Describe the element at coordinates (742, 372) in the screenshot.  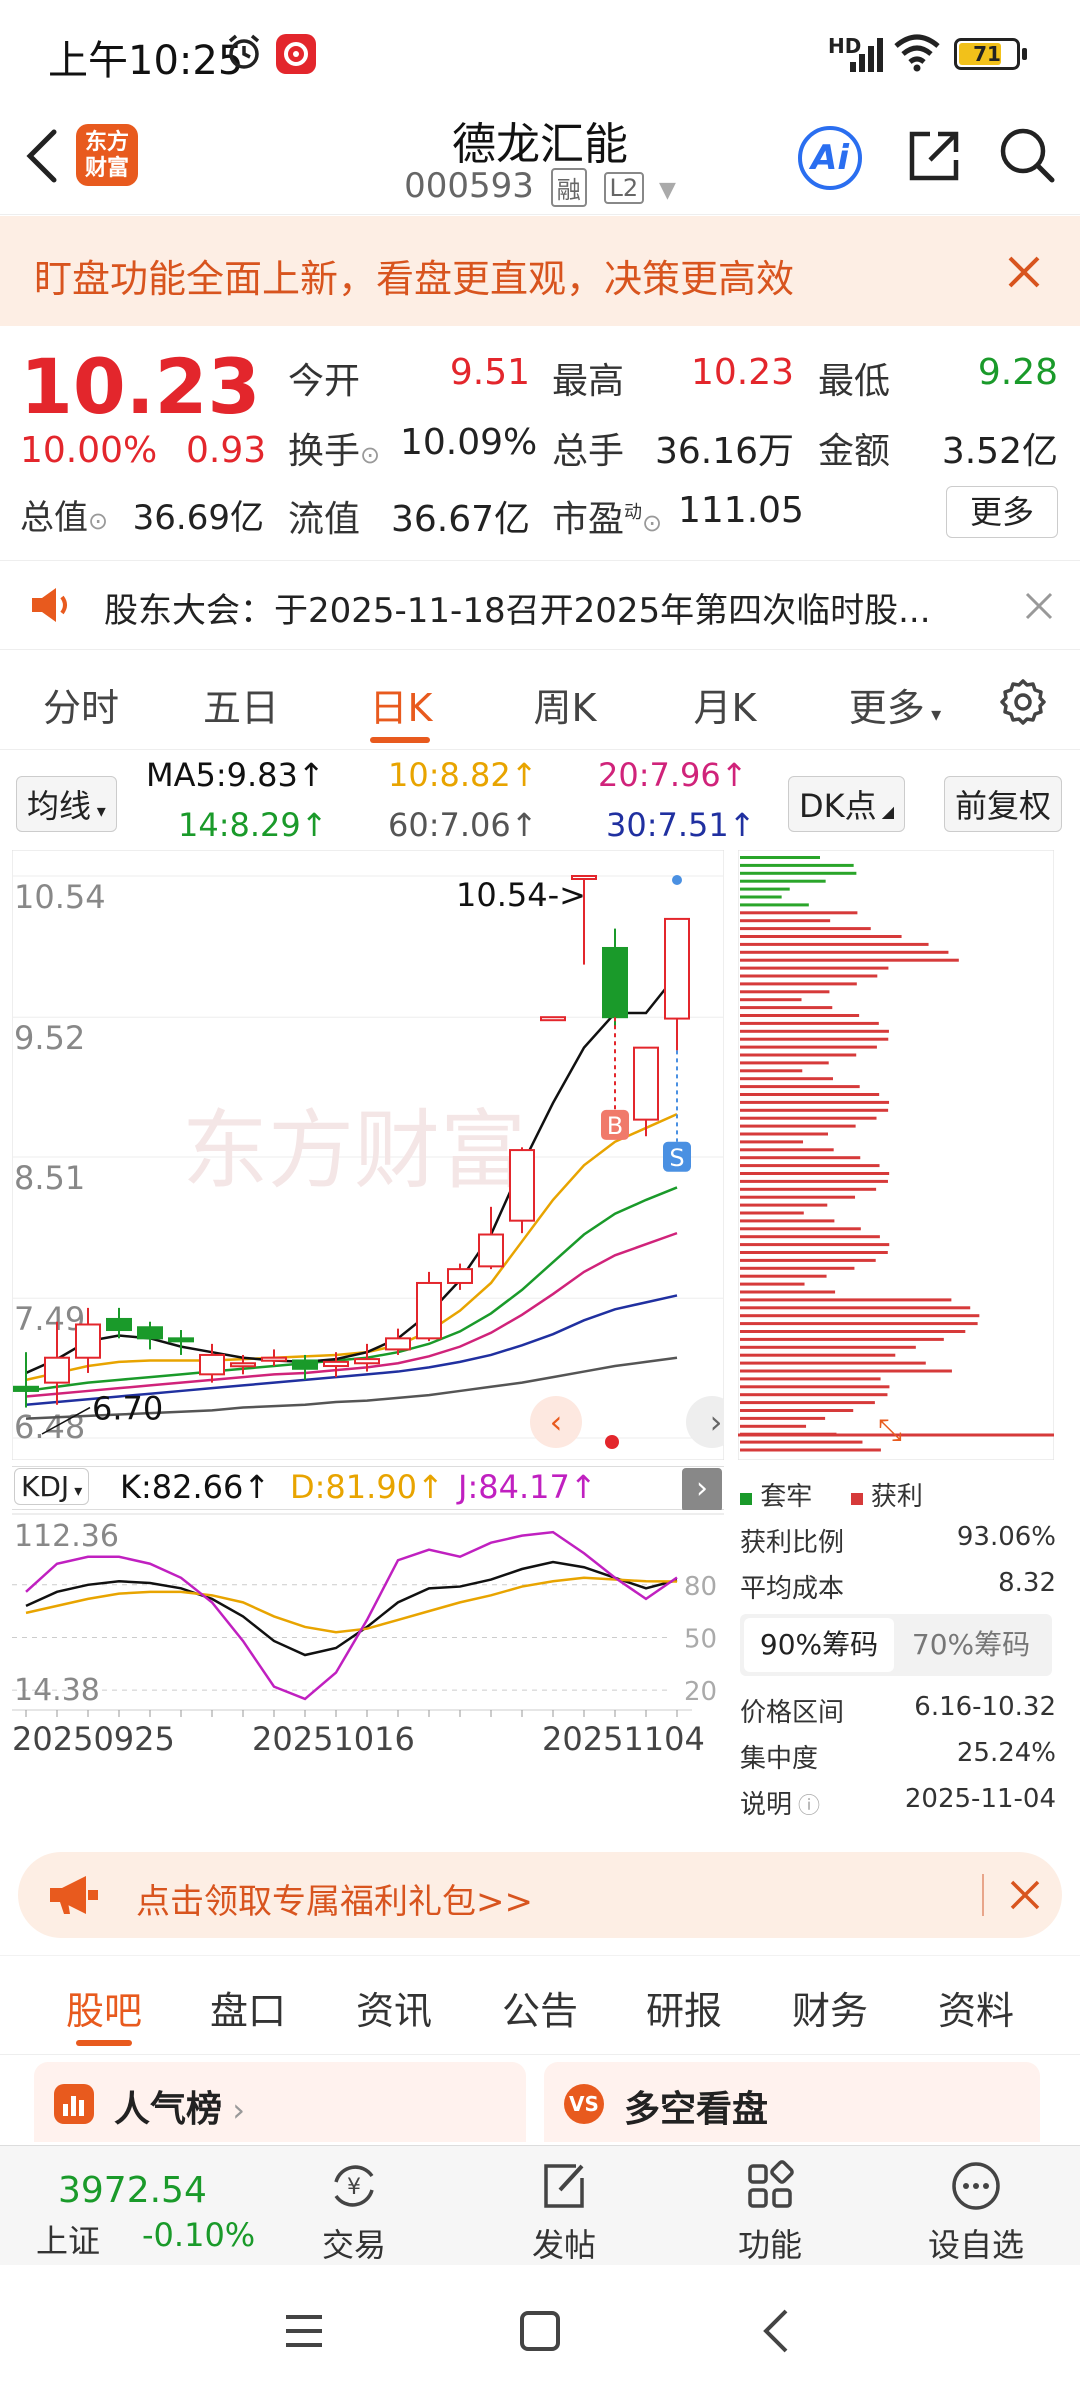
I see `high-value: 10.23` at that location.